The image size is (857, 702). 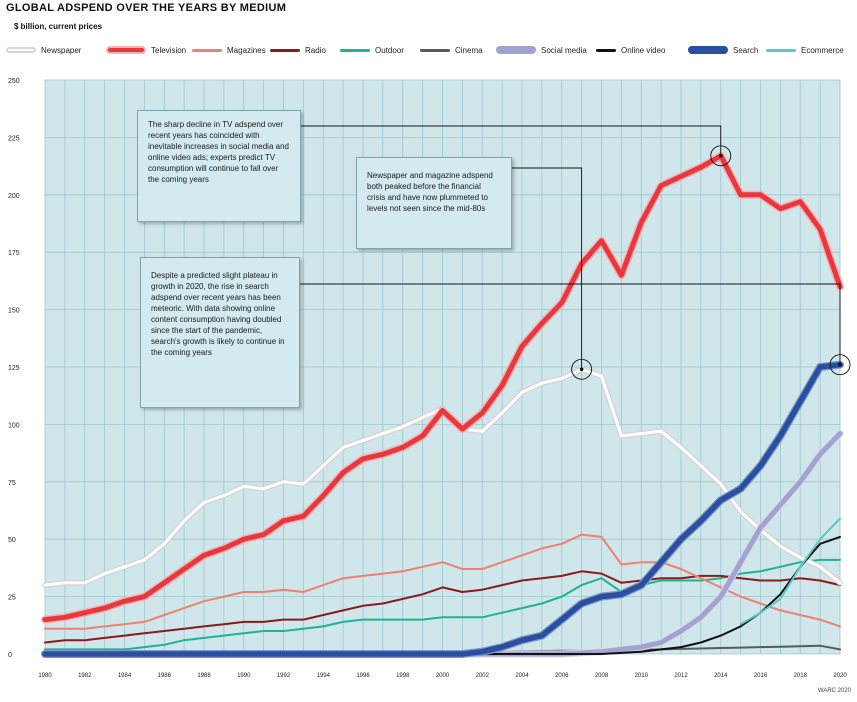 What do you see at coordinates (14, 253) in the screenshot?
I see `y-tick-label: 175` at bounding box center [14, 253].